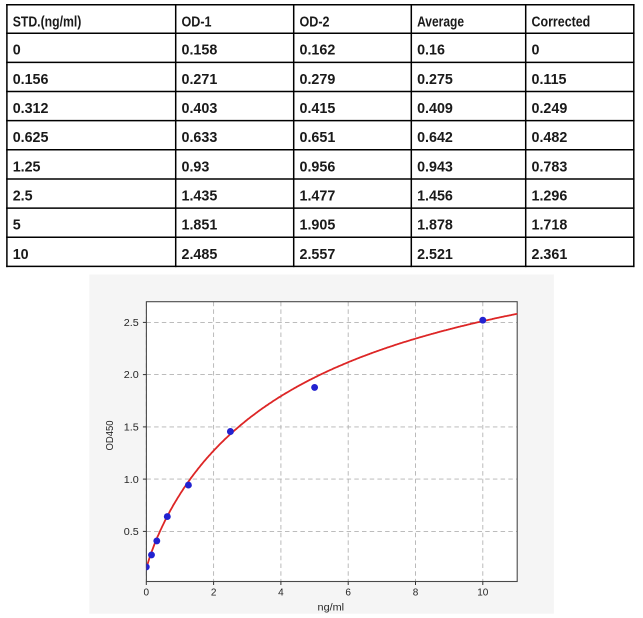  Describe the element at coordinates (561, 22) in the screenshot. I see `svg-text: Corrected` at that location.